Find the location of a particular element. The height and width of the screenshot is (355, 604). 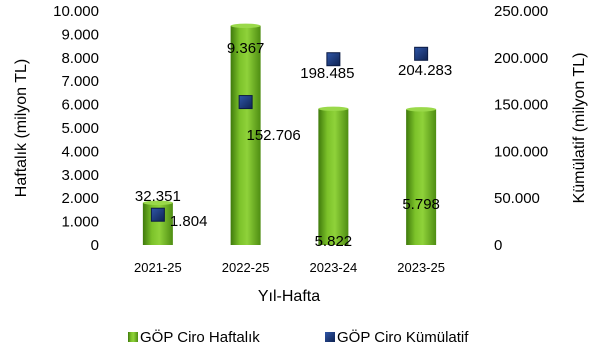

y2-tick-label: 100.000 is located at coordinates (521, 151).